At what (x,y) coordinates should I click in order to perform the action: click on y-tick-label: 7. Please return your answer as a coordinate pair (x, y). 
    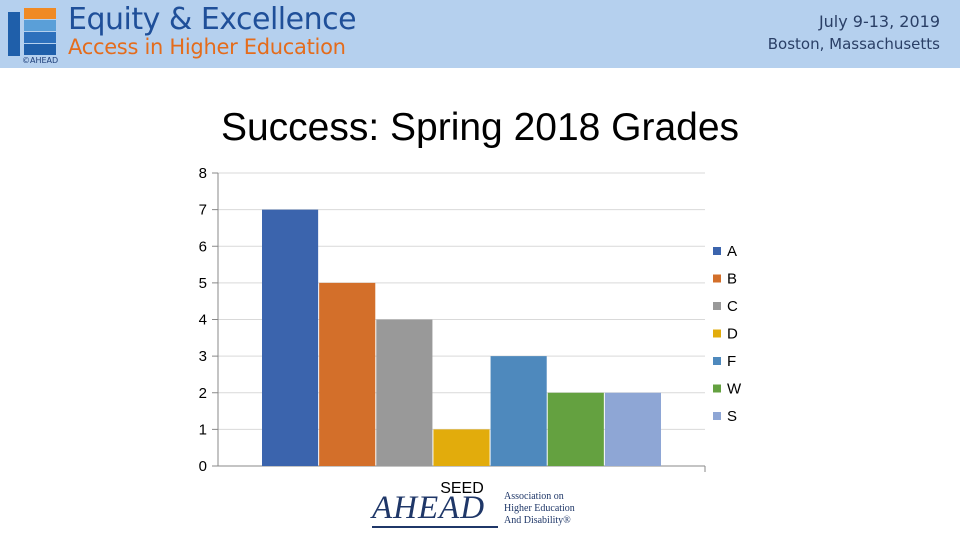
    Looking at the image, I should click on (203, 210).